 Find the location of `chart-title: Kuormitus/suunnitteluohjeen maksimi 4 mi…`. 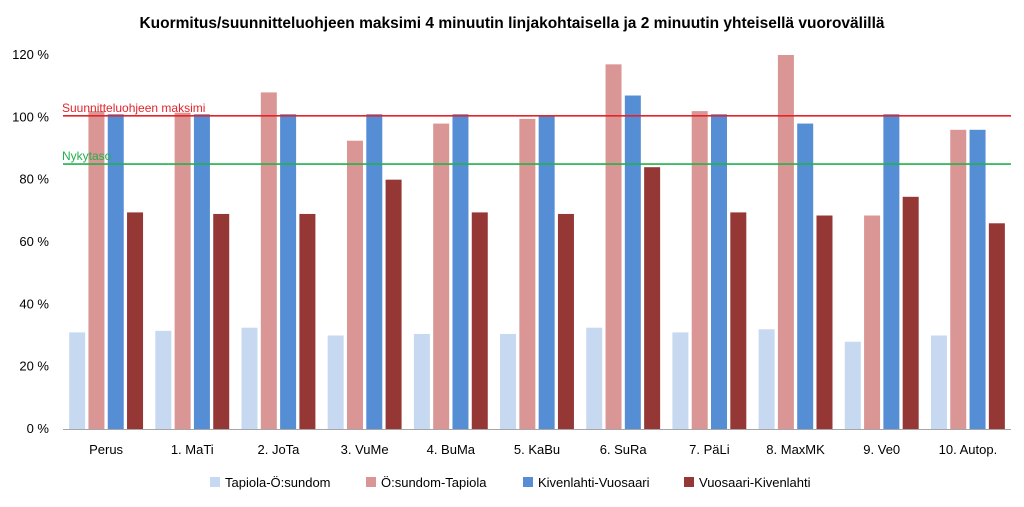

chart-title: Kuormitus/suunnitteluohjeen maksimi 4 mi… is located at coordinates (511, 23).